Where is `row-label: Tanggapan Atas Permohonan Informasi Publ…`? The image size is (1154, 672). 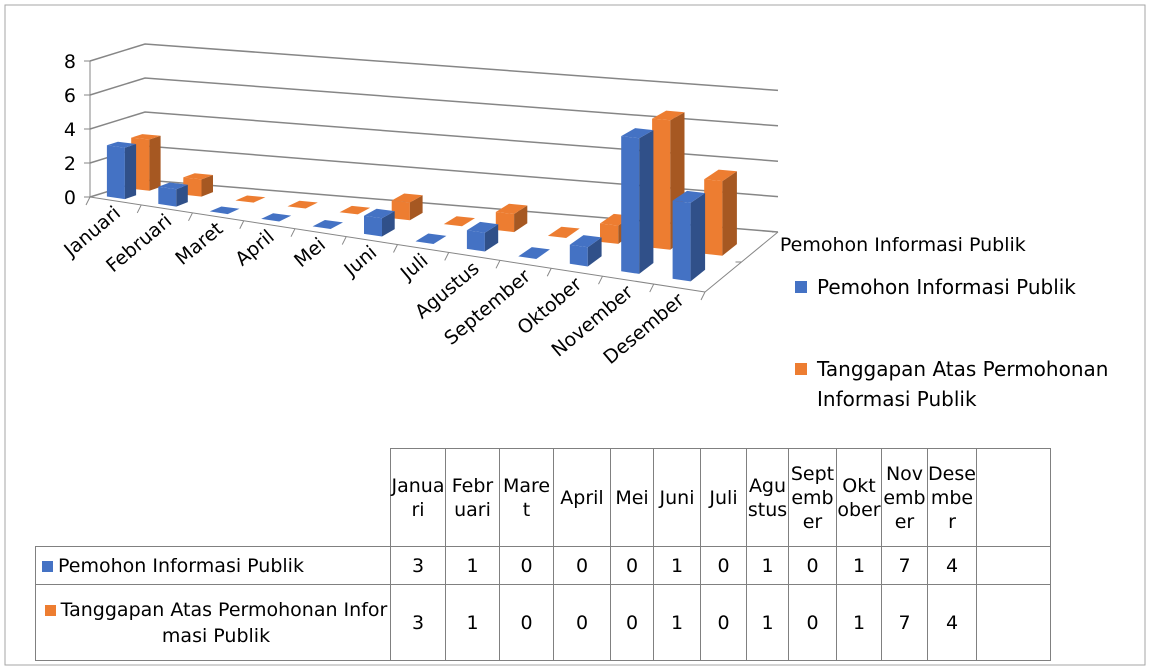 row-label: Tanggapan Atas Permohonan Informasi Publ… is located at coordinates (224, 622).